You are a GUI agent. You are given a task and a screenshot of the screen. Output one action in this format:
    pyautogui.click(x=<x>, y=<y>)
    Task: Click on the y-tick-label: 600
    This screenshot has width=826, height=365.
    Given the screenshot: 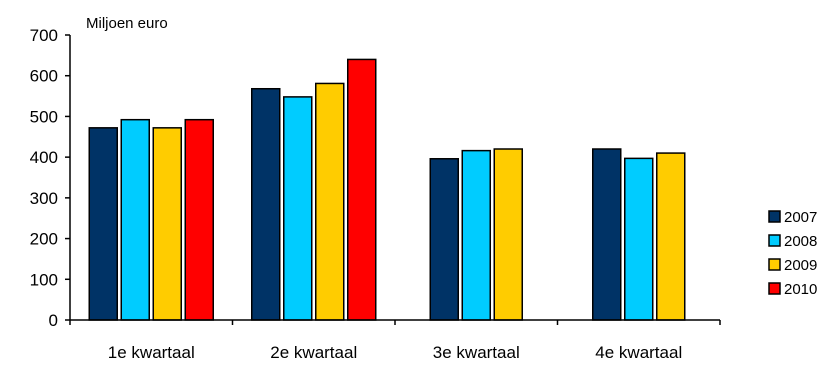 What is the action you would take?
    pyautogui.click(x=44, y=76)
    